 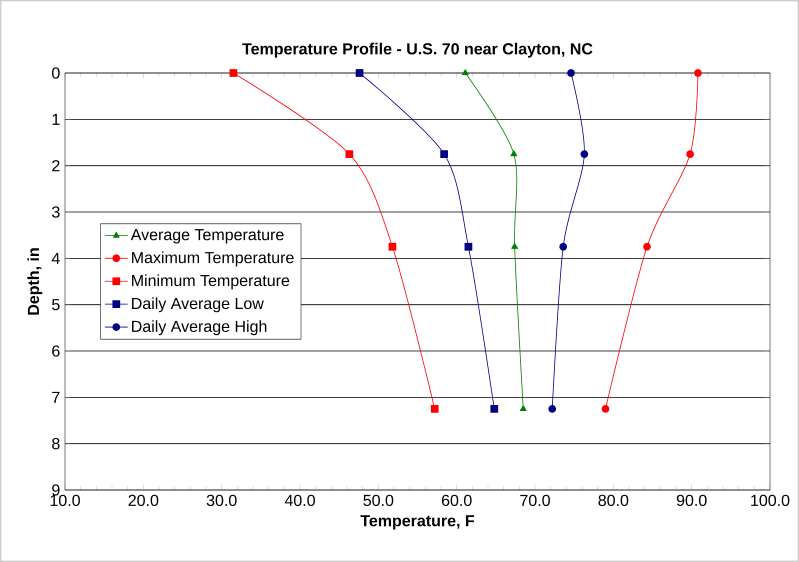 What do you see at coordinates (56, 490) in the screenshot?
I see `y-tick-label: 9` at bounding box center [56, 490].